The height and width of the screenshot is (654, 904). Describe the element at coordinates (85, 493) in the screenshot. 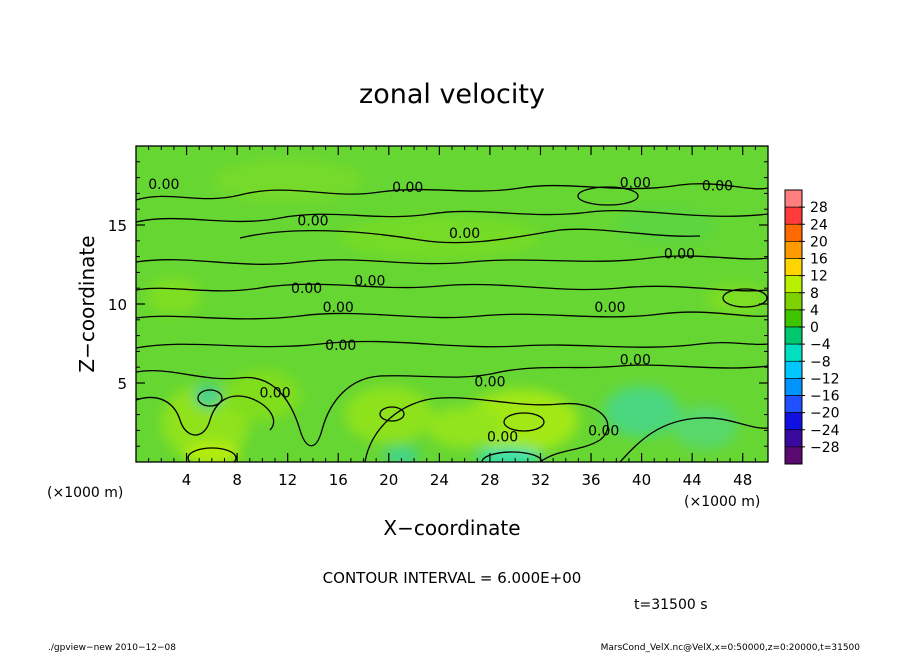

I see `y-units-label: (×1000 m)` at that location.